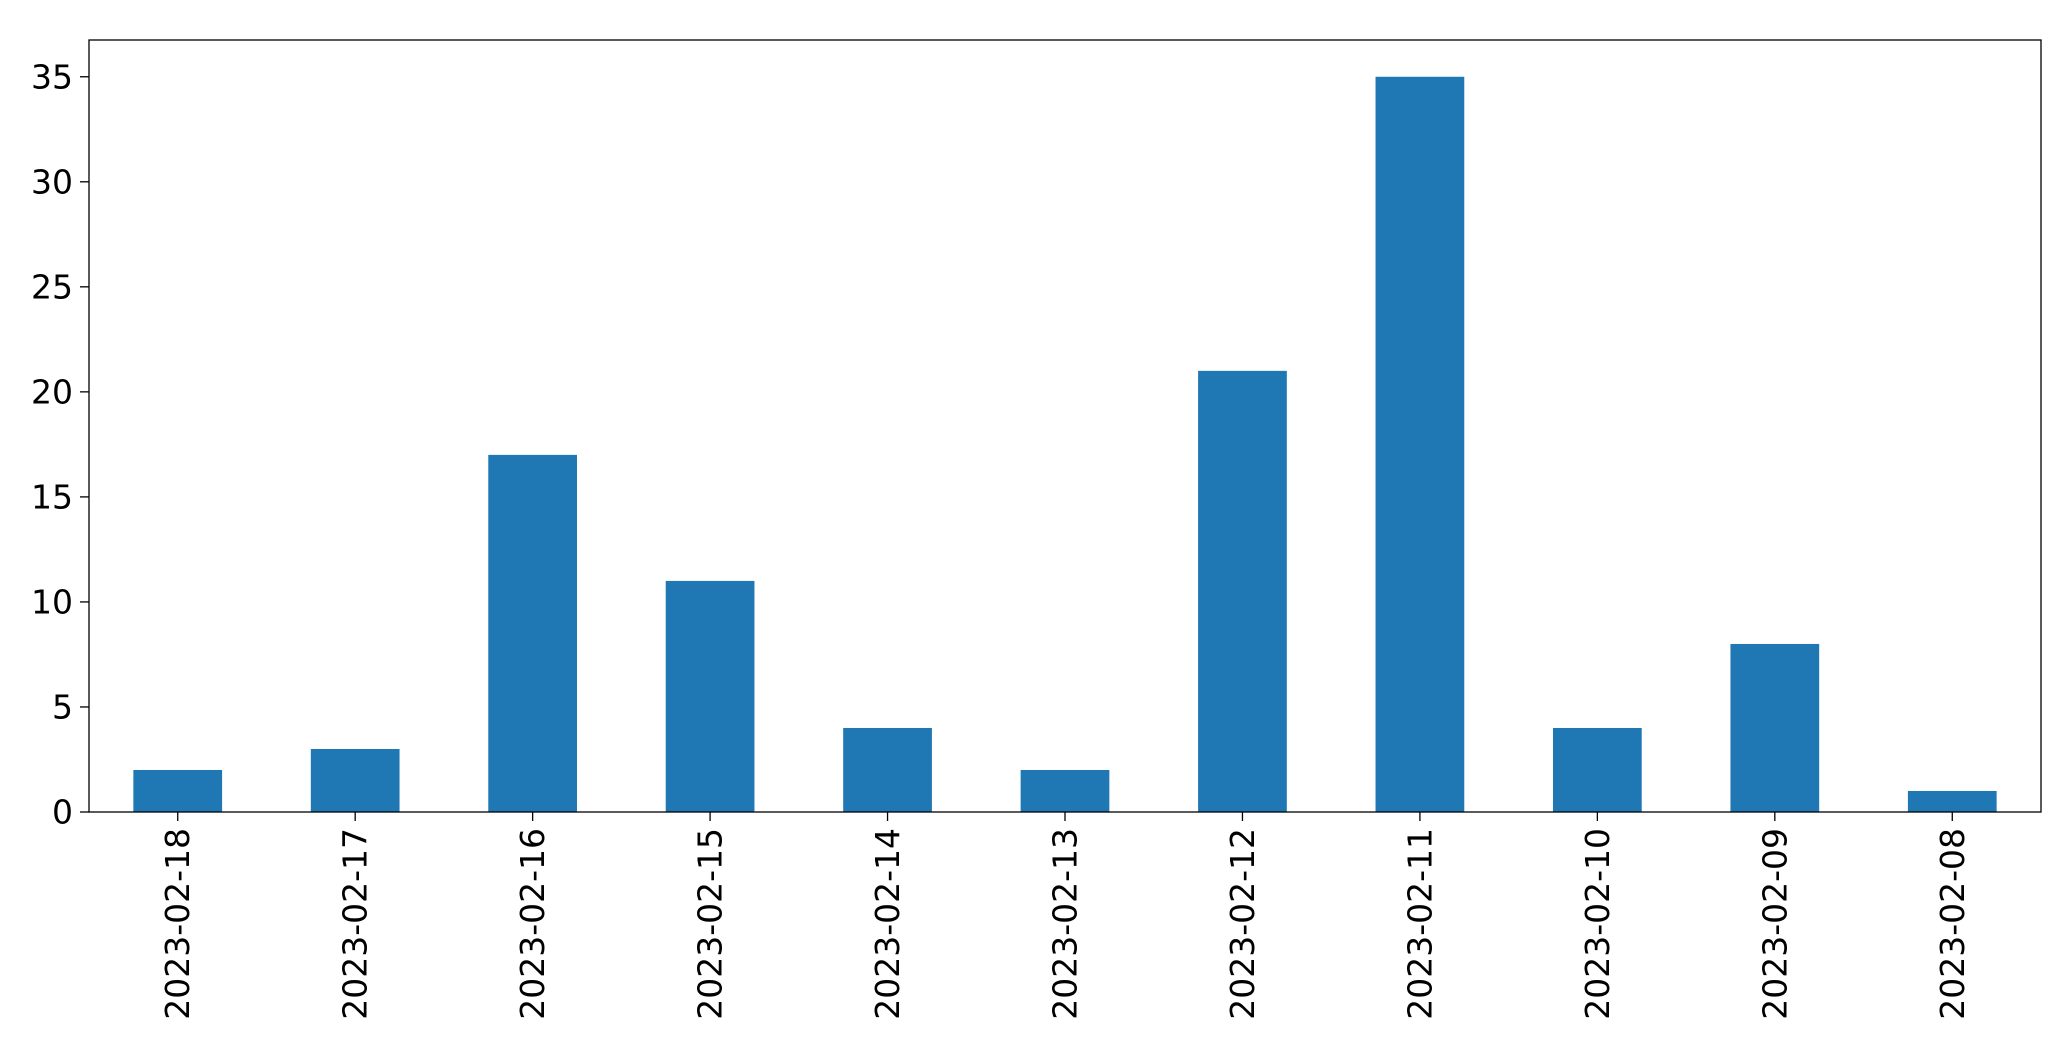 Image resolution: width=2071 pixels, height=1061 pixels. I want to click on y-tick-label: 25, so click(52, 286).